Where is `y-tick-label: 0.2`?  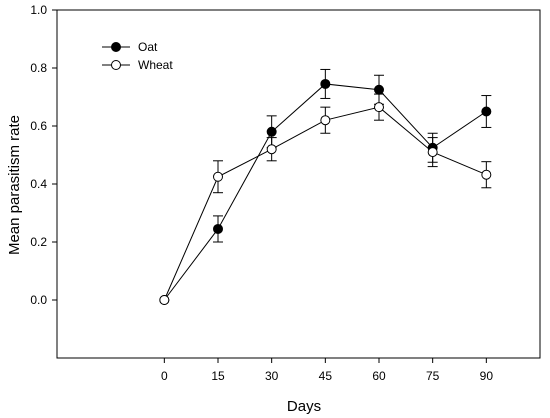 y-tick-label: 0.2 is located at coordinates (38, 242).